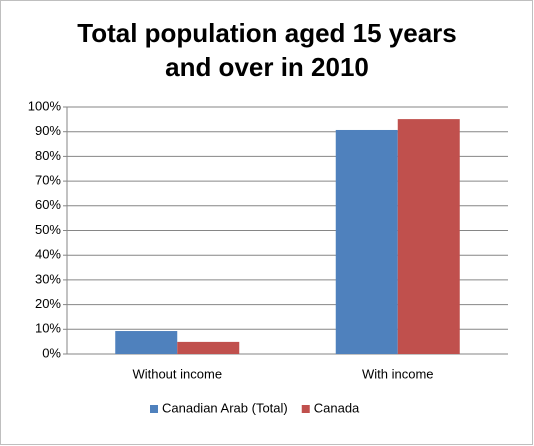 This screenshot has height=446, width=534. Describe the element at coordinates (48, 204) in the screenshot. I see `y-tick-label: 60%` at that location.